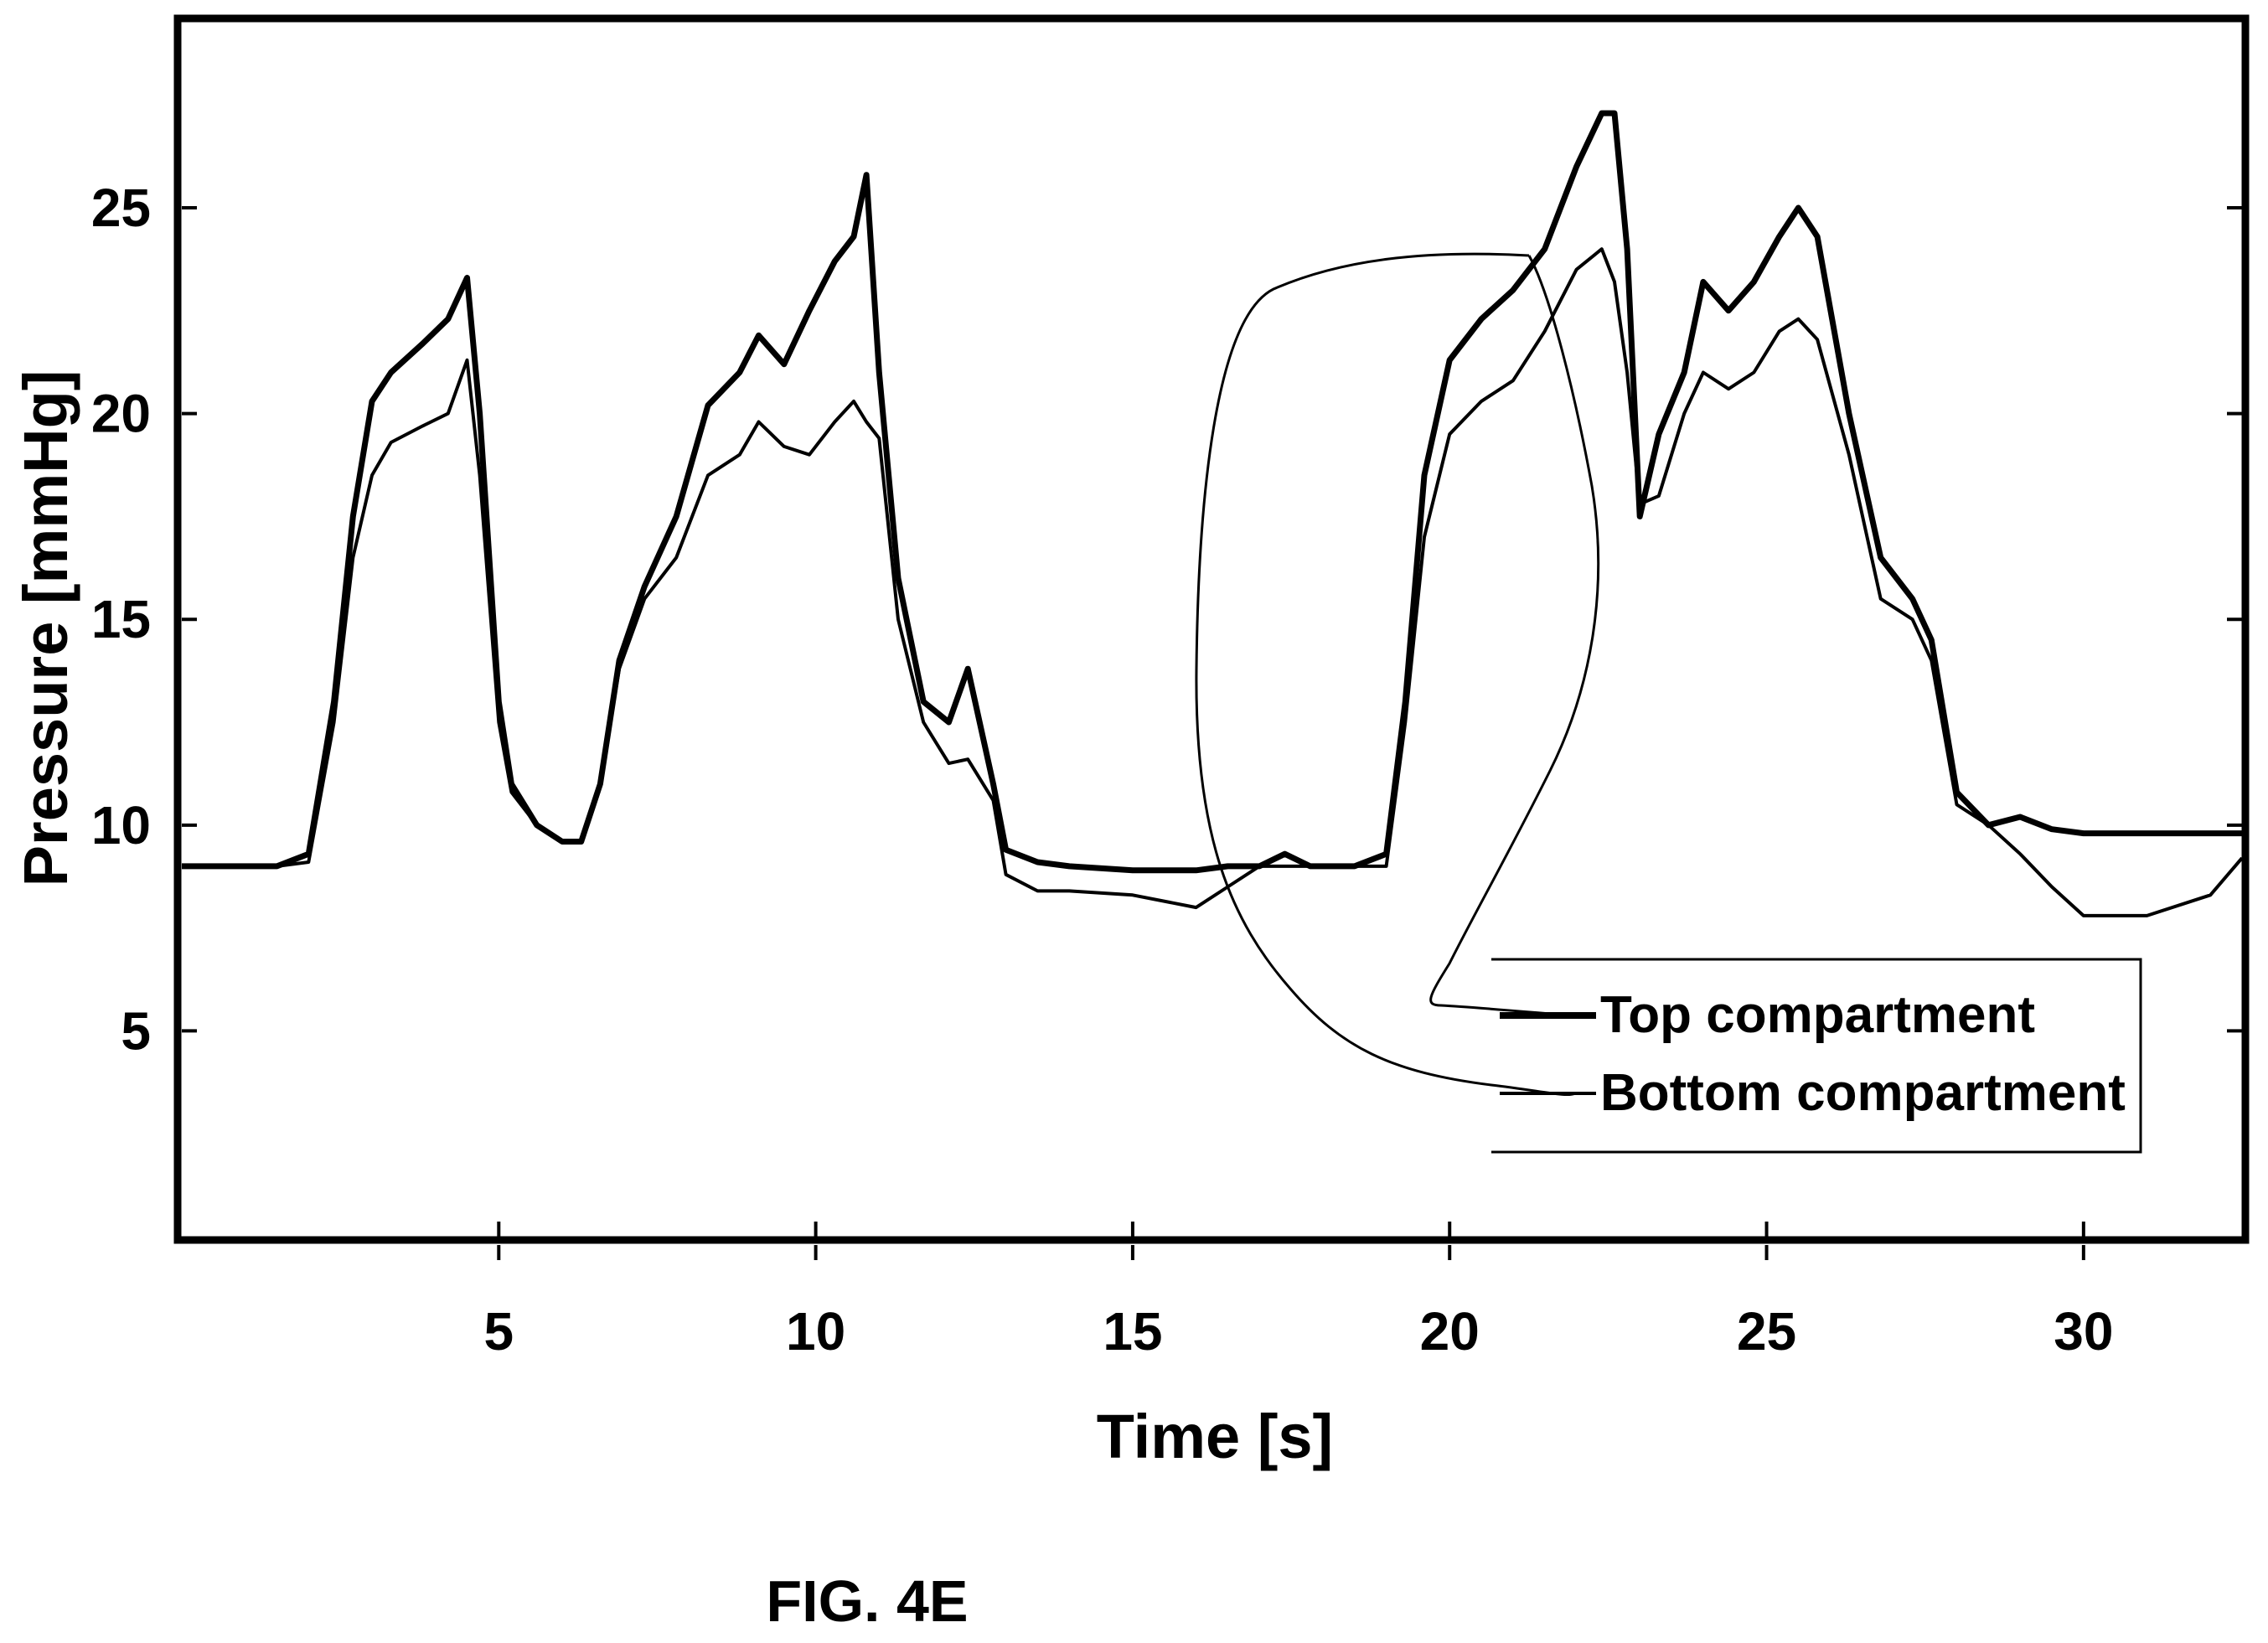 The width and height of the screenshot is (2268, 1643). What do you see at coordinates (1132, 1331) in the screenshot?
I see `x-tick-label: 15` at bounding box center [1132, 1331].